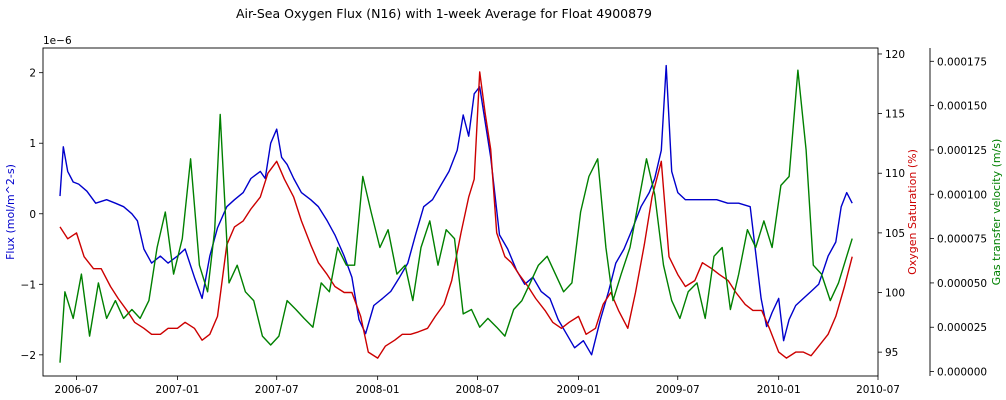  What do you see at coordinates (77, 390) in the screenshot?
I see `x-tick-label: 2006-07` at bounding box center [77, 390].